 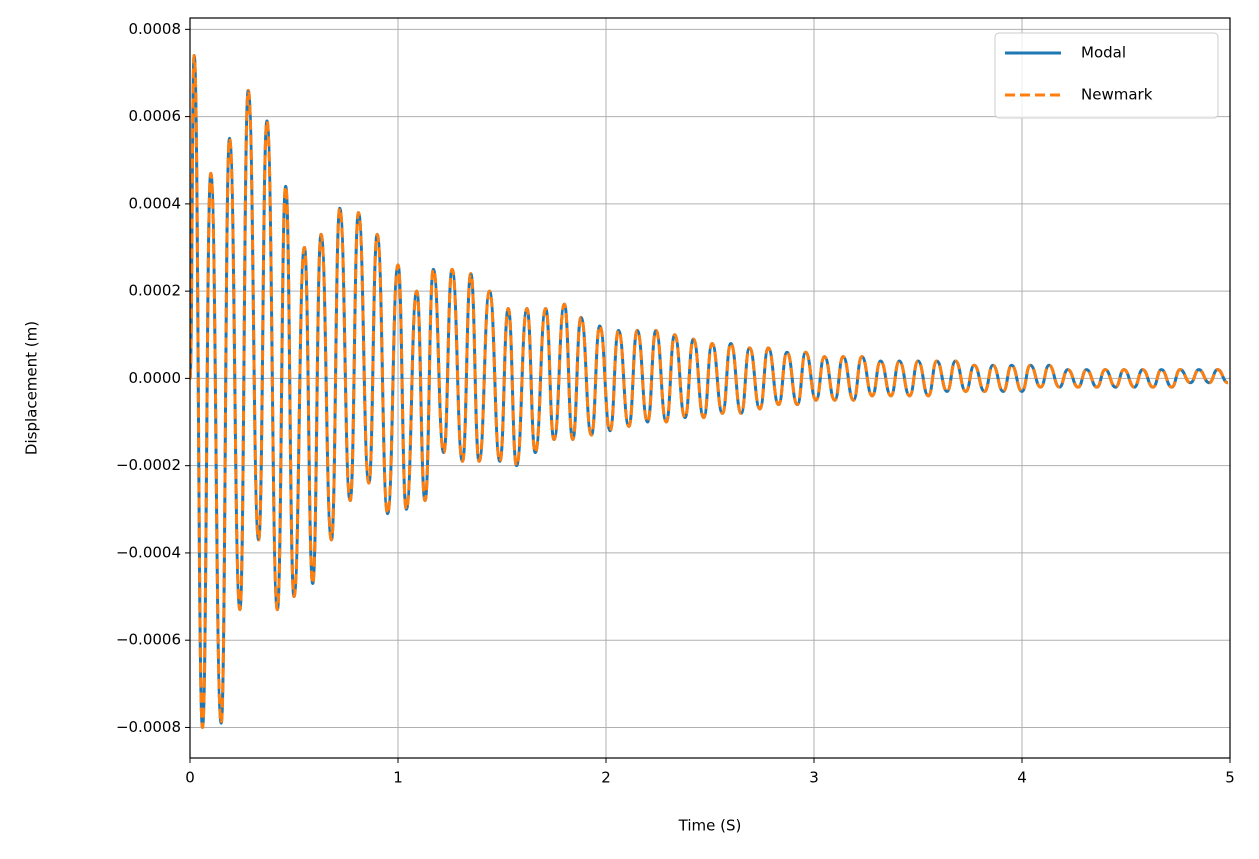 What do you see at coordinates (155, 29) in the screenshot?
I see `y-tick-label: 0.0008` at bounding box center [155, 29].